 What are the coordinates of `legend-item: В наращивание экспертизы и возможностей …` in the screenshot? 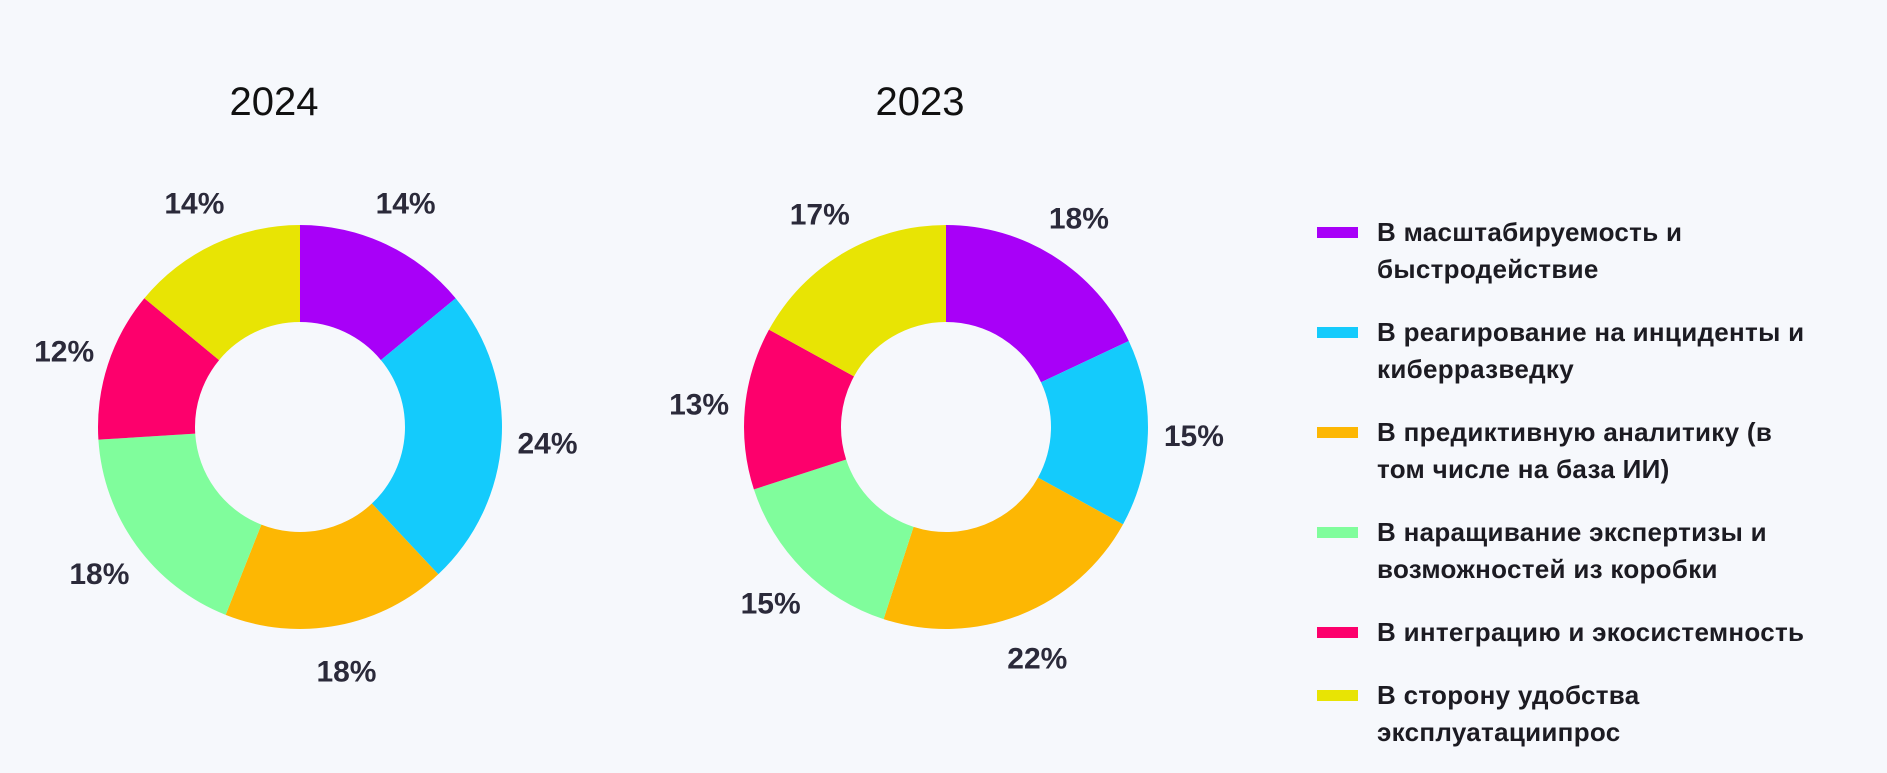 It's located at (1602, 551).